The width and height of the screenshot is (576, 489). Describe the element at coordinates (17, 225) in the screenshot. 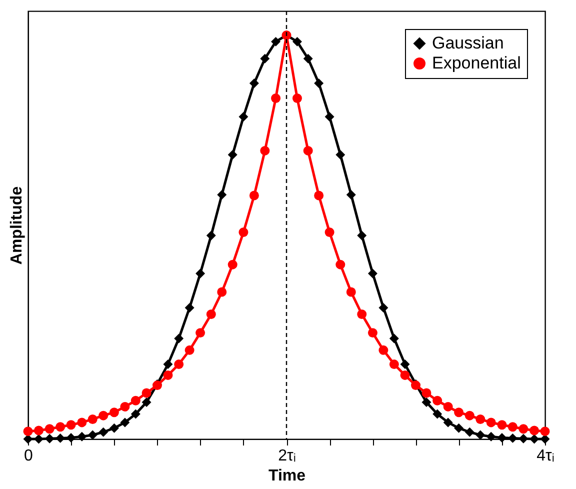

I see `y-axis-title: Amplitude` at that location.